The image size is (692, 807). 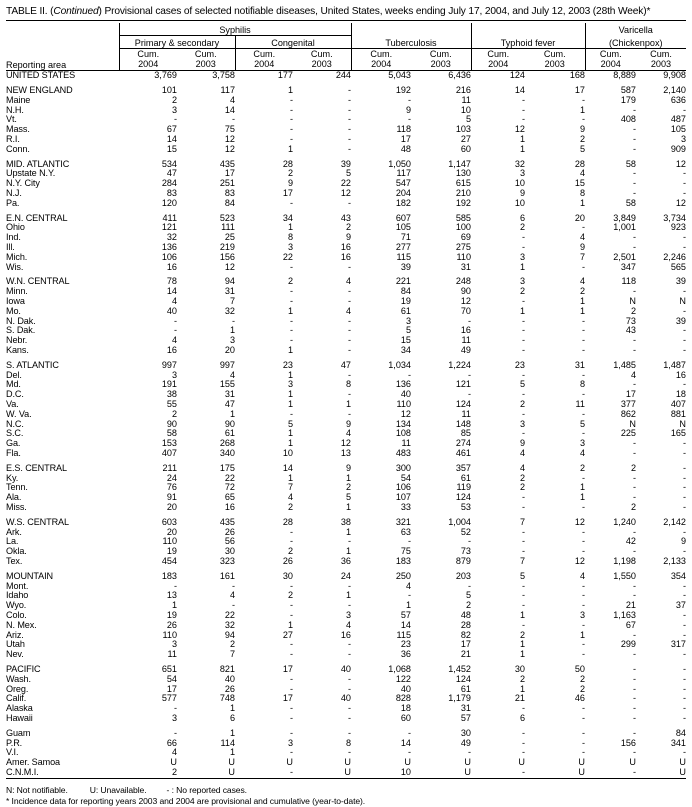 What do you see at coordinates (630, 320) in the screenshot?
I see `data-cell: 73` at bounding box center [630, 320].